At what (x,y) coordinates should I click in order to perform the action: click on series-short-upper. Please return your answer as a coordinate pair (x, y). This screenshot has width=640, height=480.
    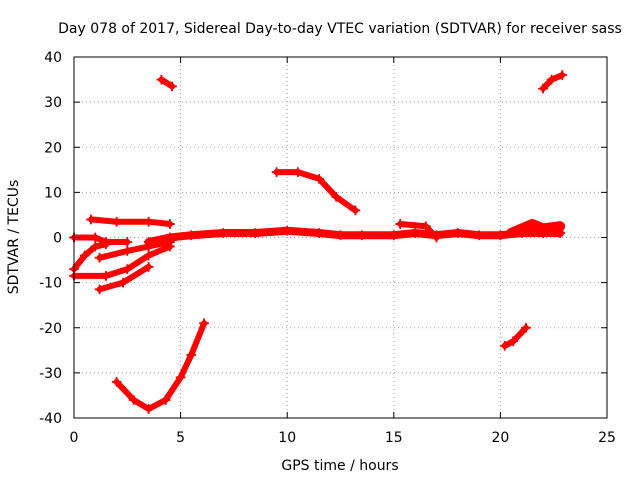
    Looking at the image, I should click on (167, 83).